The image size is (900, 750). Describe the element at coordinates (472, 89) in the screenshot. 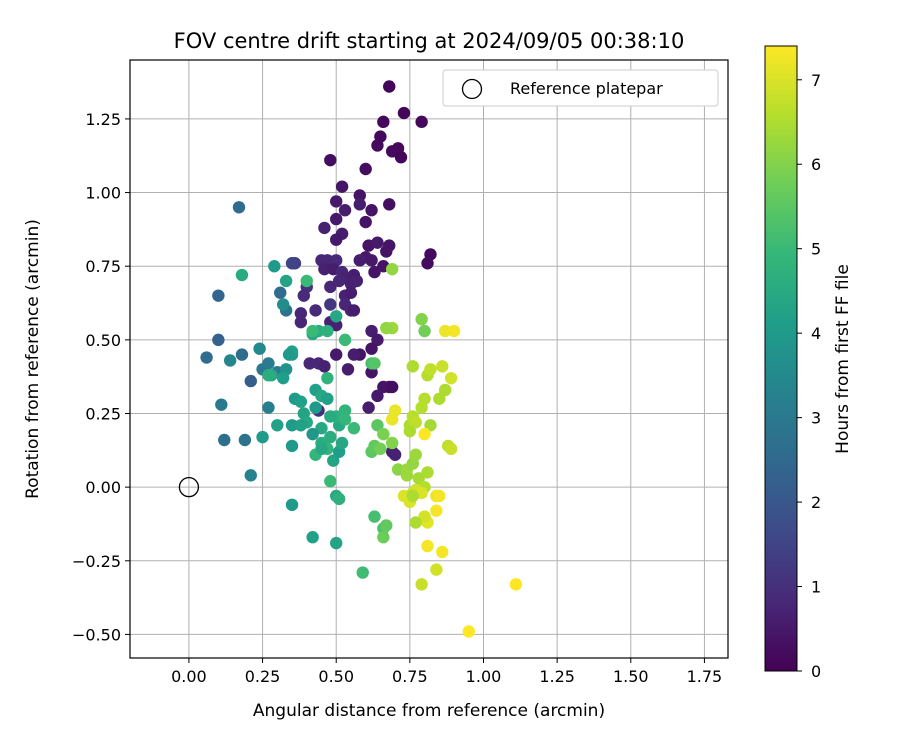

I see `legend-marker-reference` at that location.